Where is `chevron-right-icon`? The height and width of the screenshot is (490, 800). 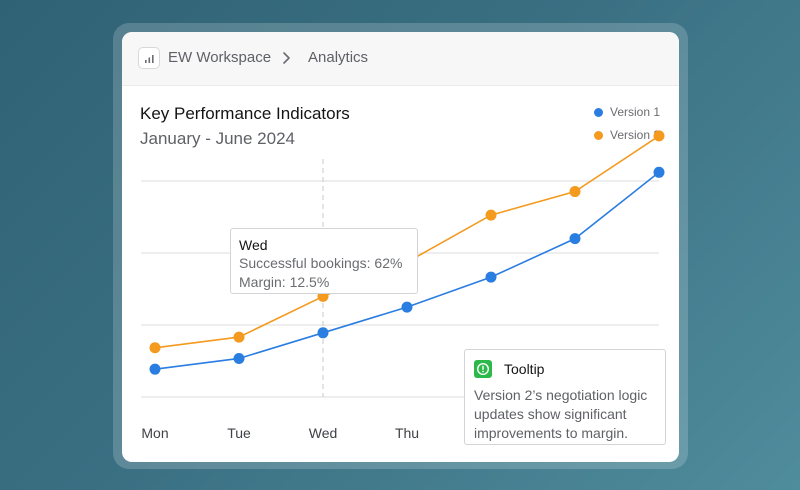
chevron-right-icon is located at coordinates (286, 58).